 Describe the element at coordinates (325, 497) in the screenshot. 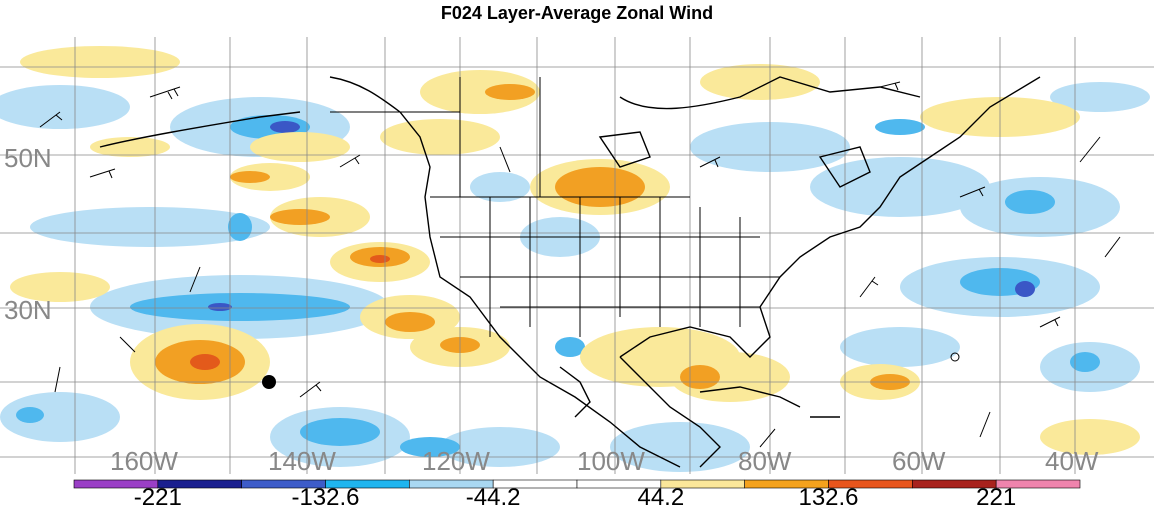

I see `legend-label: -132.6` at that location.